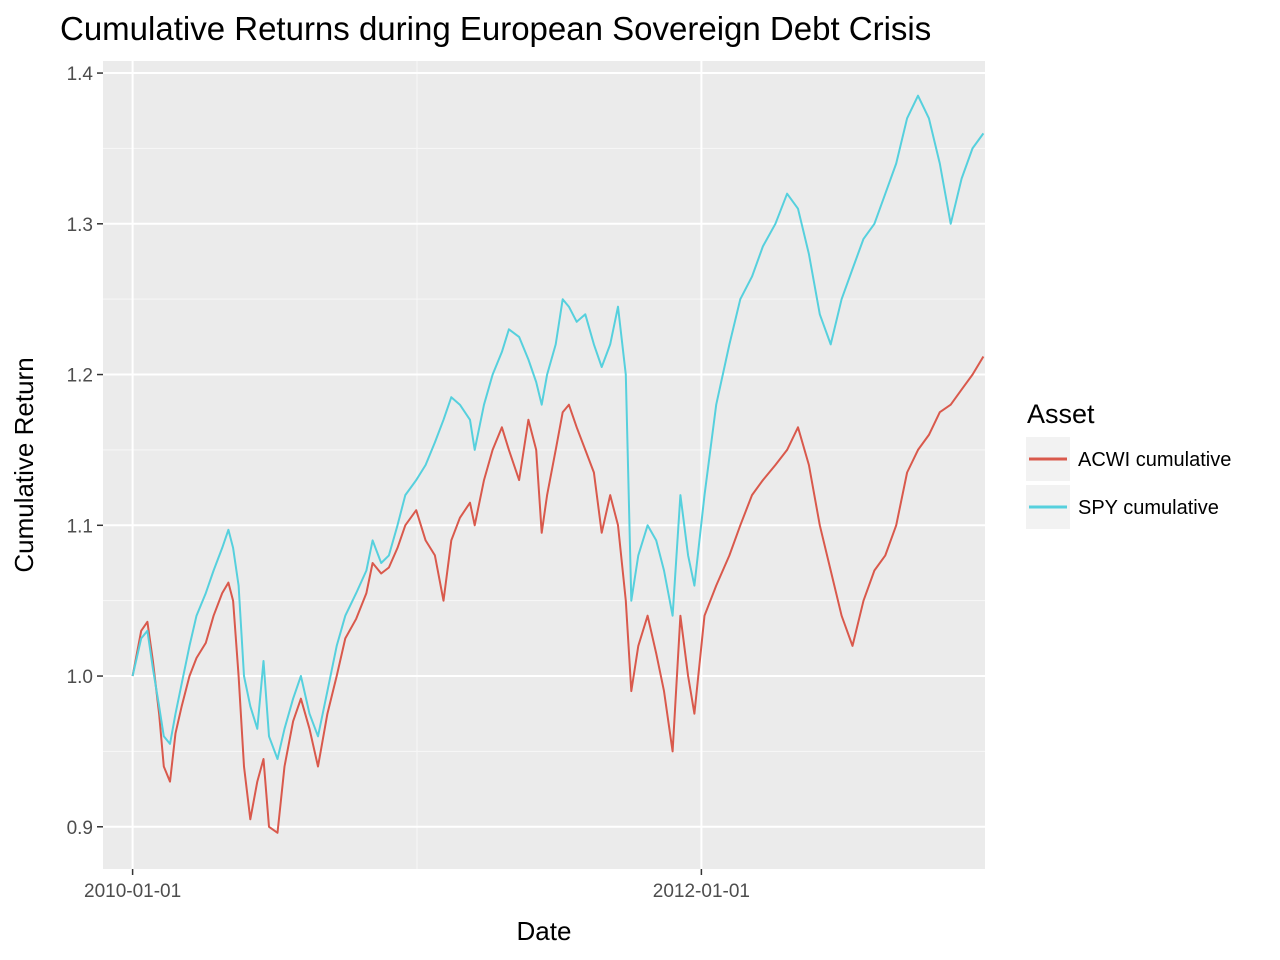 This screenshot has width=1280, height=960. I want to click on legend-item-spy: SPY cumulative, so click(1122, 507).